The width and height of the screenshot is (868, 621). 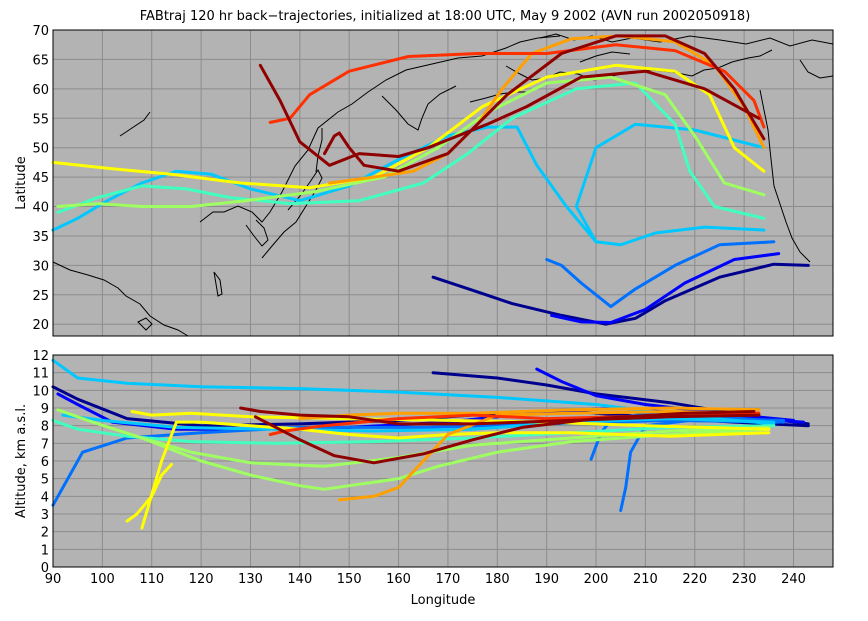 I want to click on coastline-asia-east, so click(x=120, y=299).